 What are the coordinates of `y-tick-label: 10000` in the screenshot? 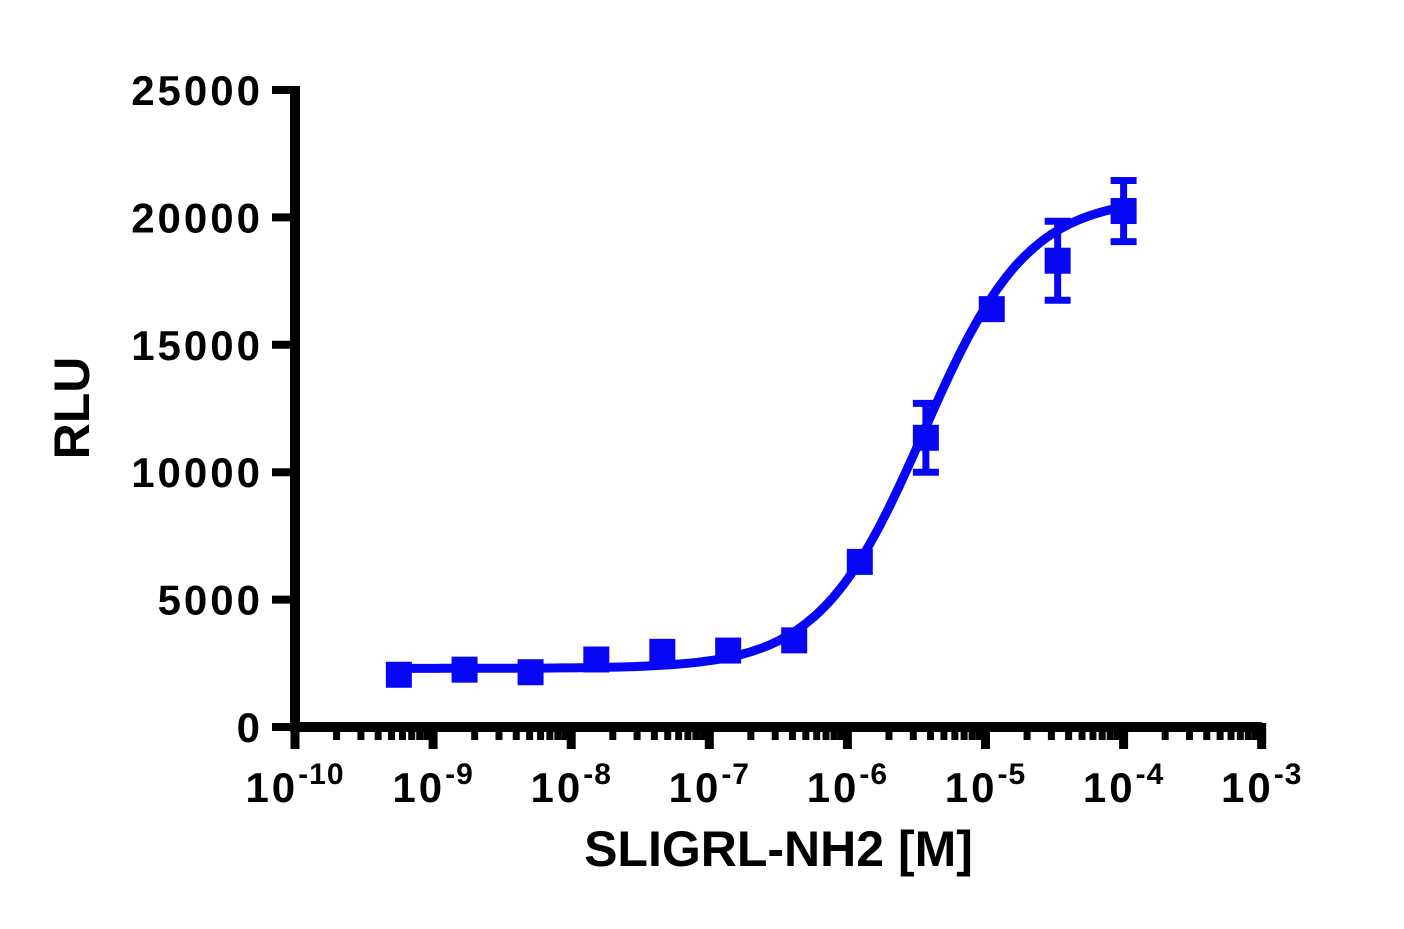 It's located at (197, 472).